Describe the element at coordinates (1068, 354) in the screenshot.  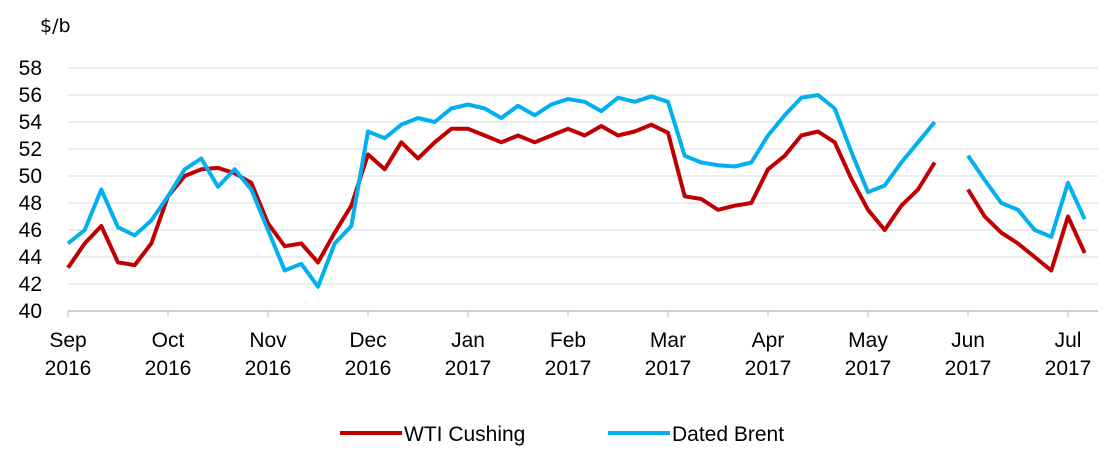
I see `x-tick-label: Jul 2017` at that location.